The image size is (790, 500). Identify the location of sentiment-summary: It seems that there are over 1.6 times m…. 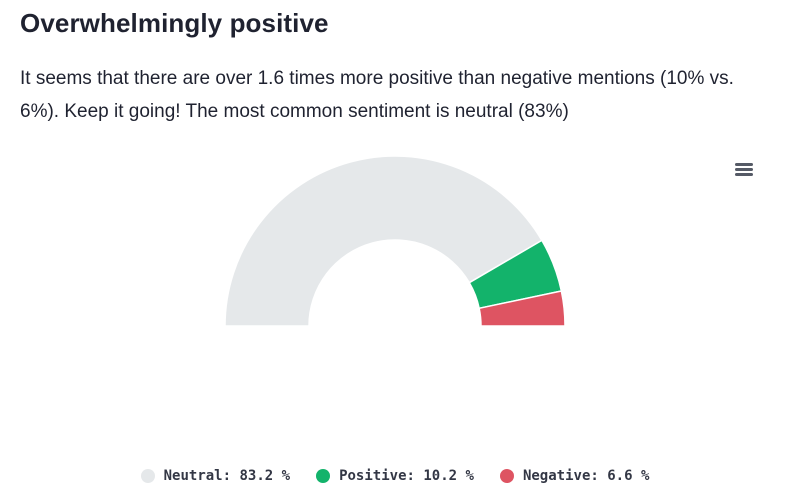
(377, 95).